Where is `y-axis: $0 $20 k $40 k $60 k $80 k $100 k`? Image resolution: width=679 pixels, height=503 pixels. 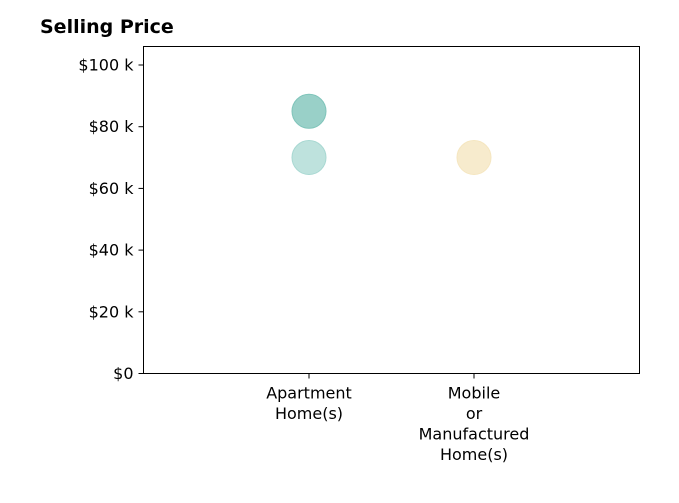
y-axis: $0 $20 k $40 k $60 k $80 k $100 k is located at coordinates (111, 219).